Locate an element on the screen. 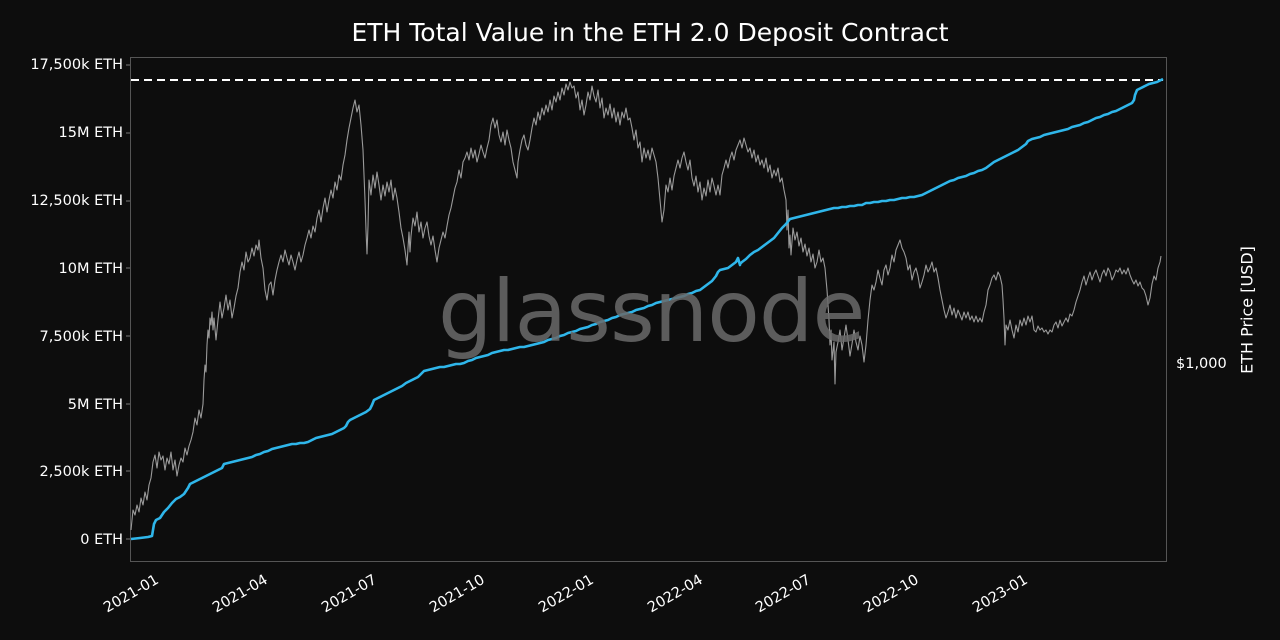 The height and width of the screenshot is (640, 1280). y-tick-label: 0 ETH is located at coordinates (101, 540).